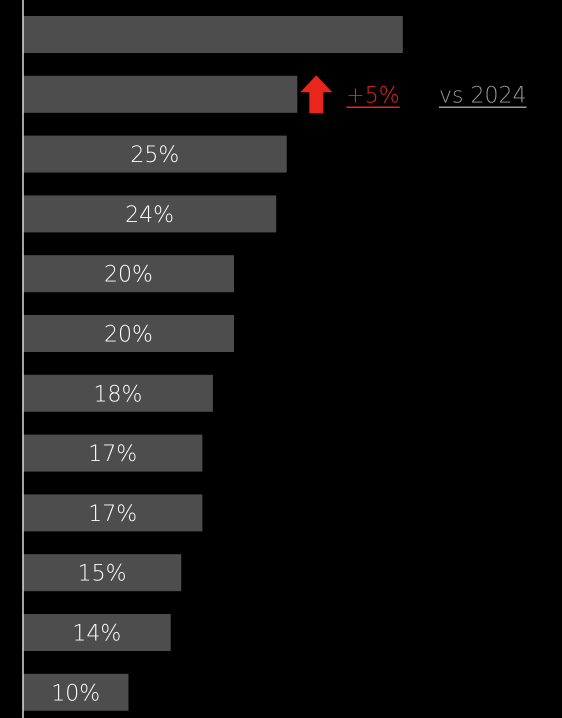  I want to click on bar-label-3: 25%, so click(154, 155).